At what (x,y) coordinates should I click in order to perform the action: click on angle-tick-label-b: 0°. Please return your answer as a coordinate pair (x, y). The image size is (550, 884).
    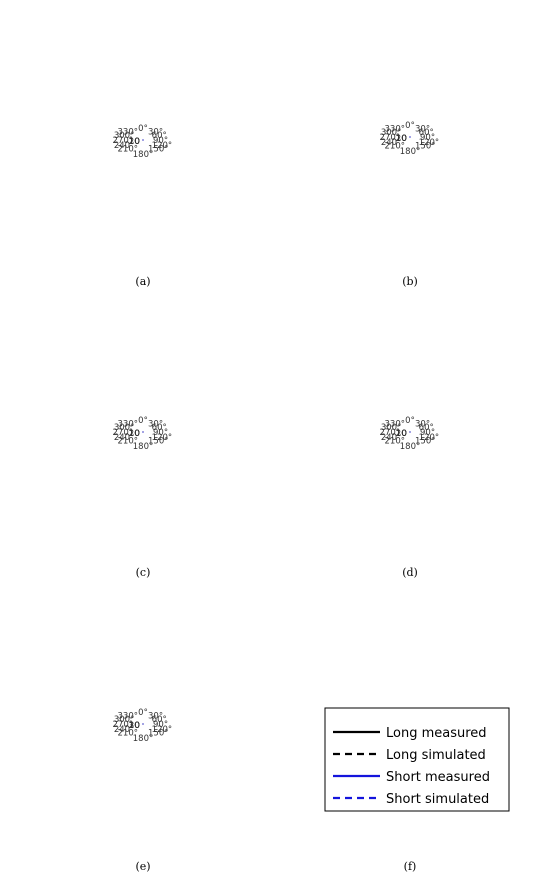
    Looking at the image, I should click on (410, 126).